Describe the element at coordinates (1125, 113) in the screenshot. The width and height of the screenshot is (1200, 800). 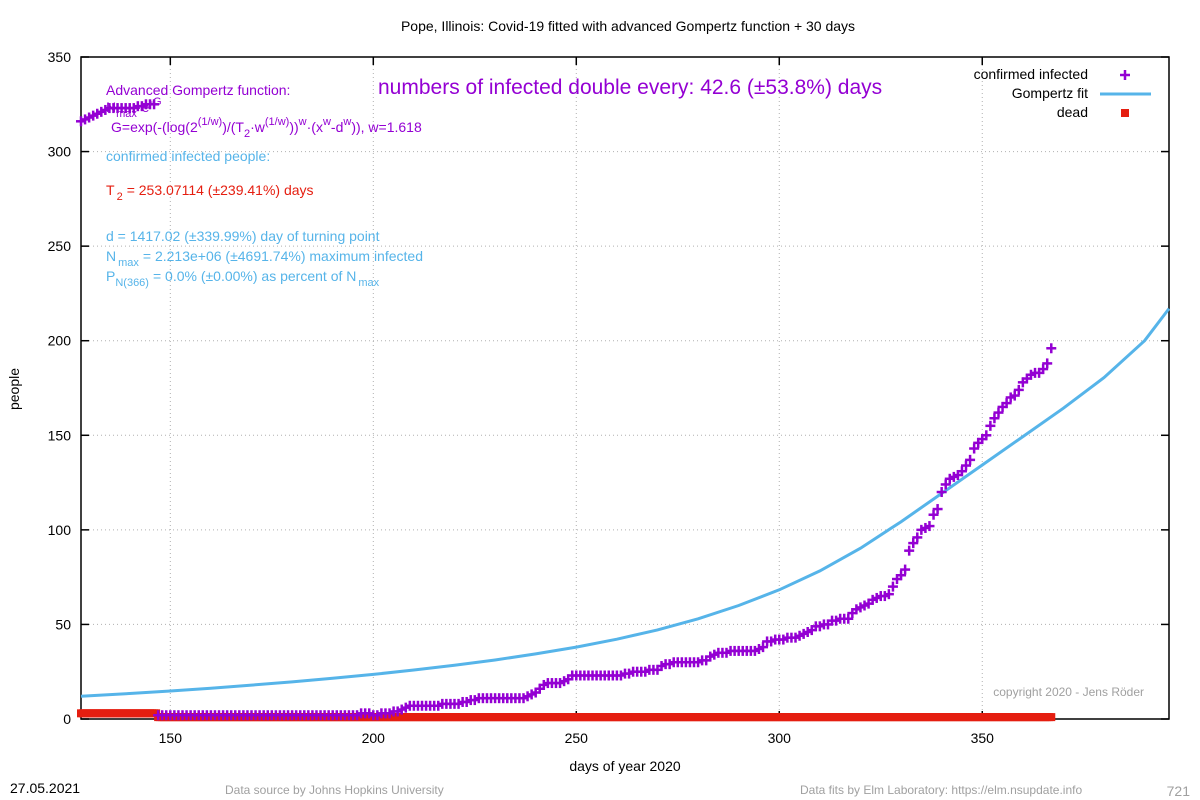
I see `legend-marker-dead` at that location.